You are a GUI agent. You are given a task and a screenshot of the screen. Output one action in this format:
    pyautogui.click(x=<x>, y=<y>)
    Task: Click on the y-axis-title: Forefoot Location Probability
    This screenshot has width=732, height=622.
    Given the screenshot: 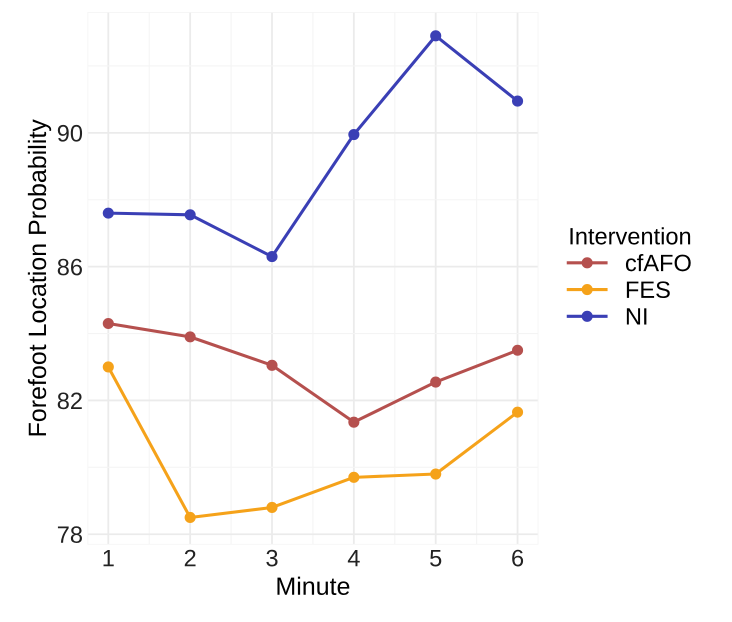 What is the action you would take?
    pyautogui.click(x=40, y=277)
    